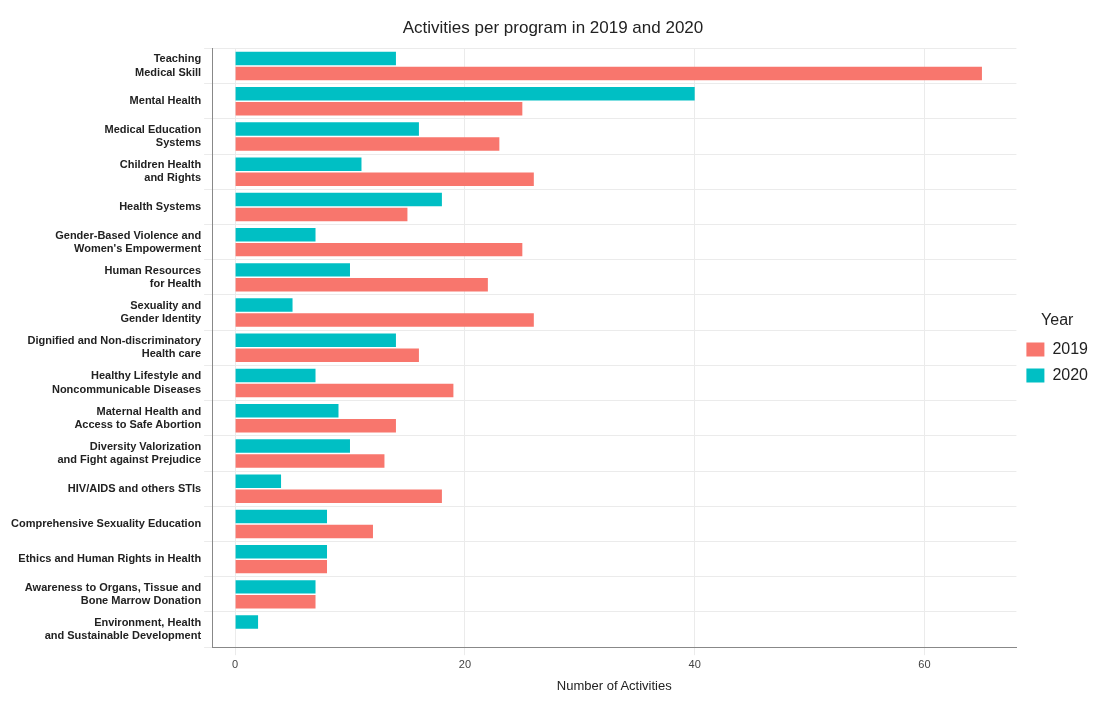  Describe the element at coordinates (694, 663) in the screenshot. I see `x-tick-label: 40` at that location.